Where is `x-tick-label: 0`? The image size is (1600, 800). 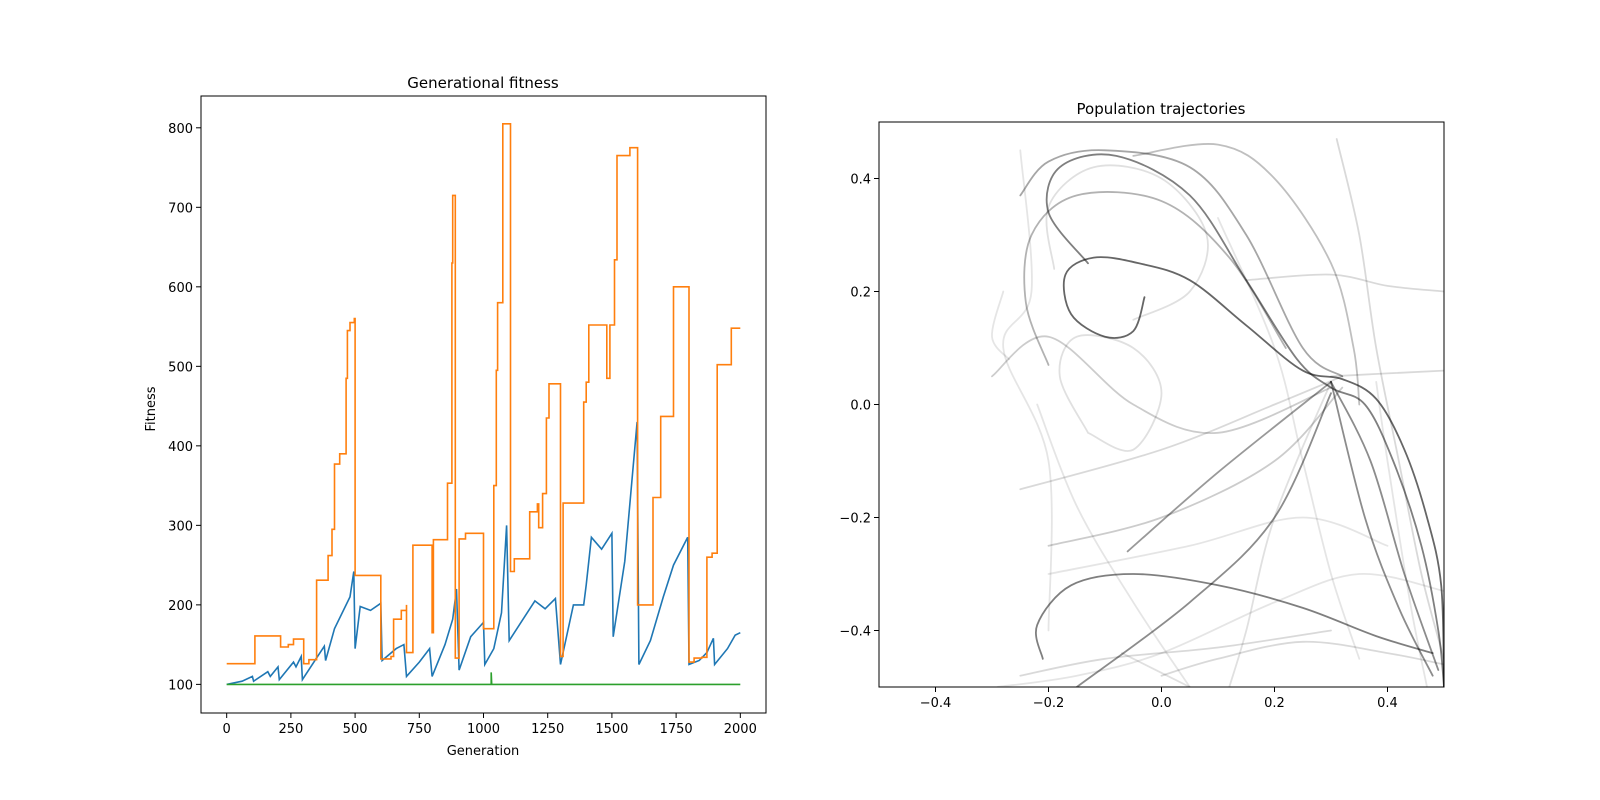
x-tick-label: 0 is located at coordinates (227, 729).